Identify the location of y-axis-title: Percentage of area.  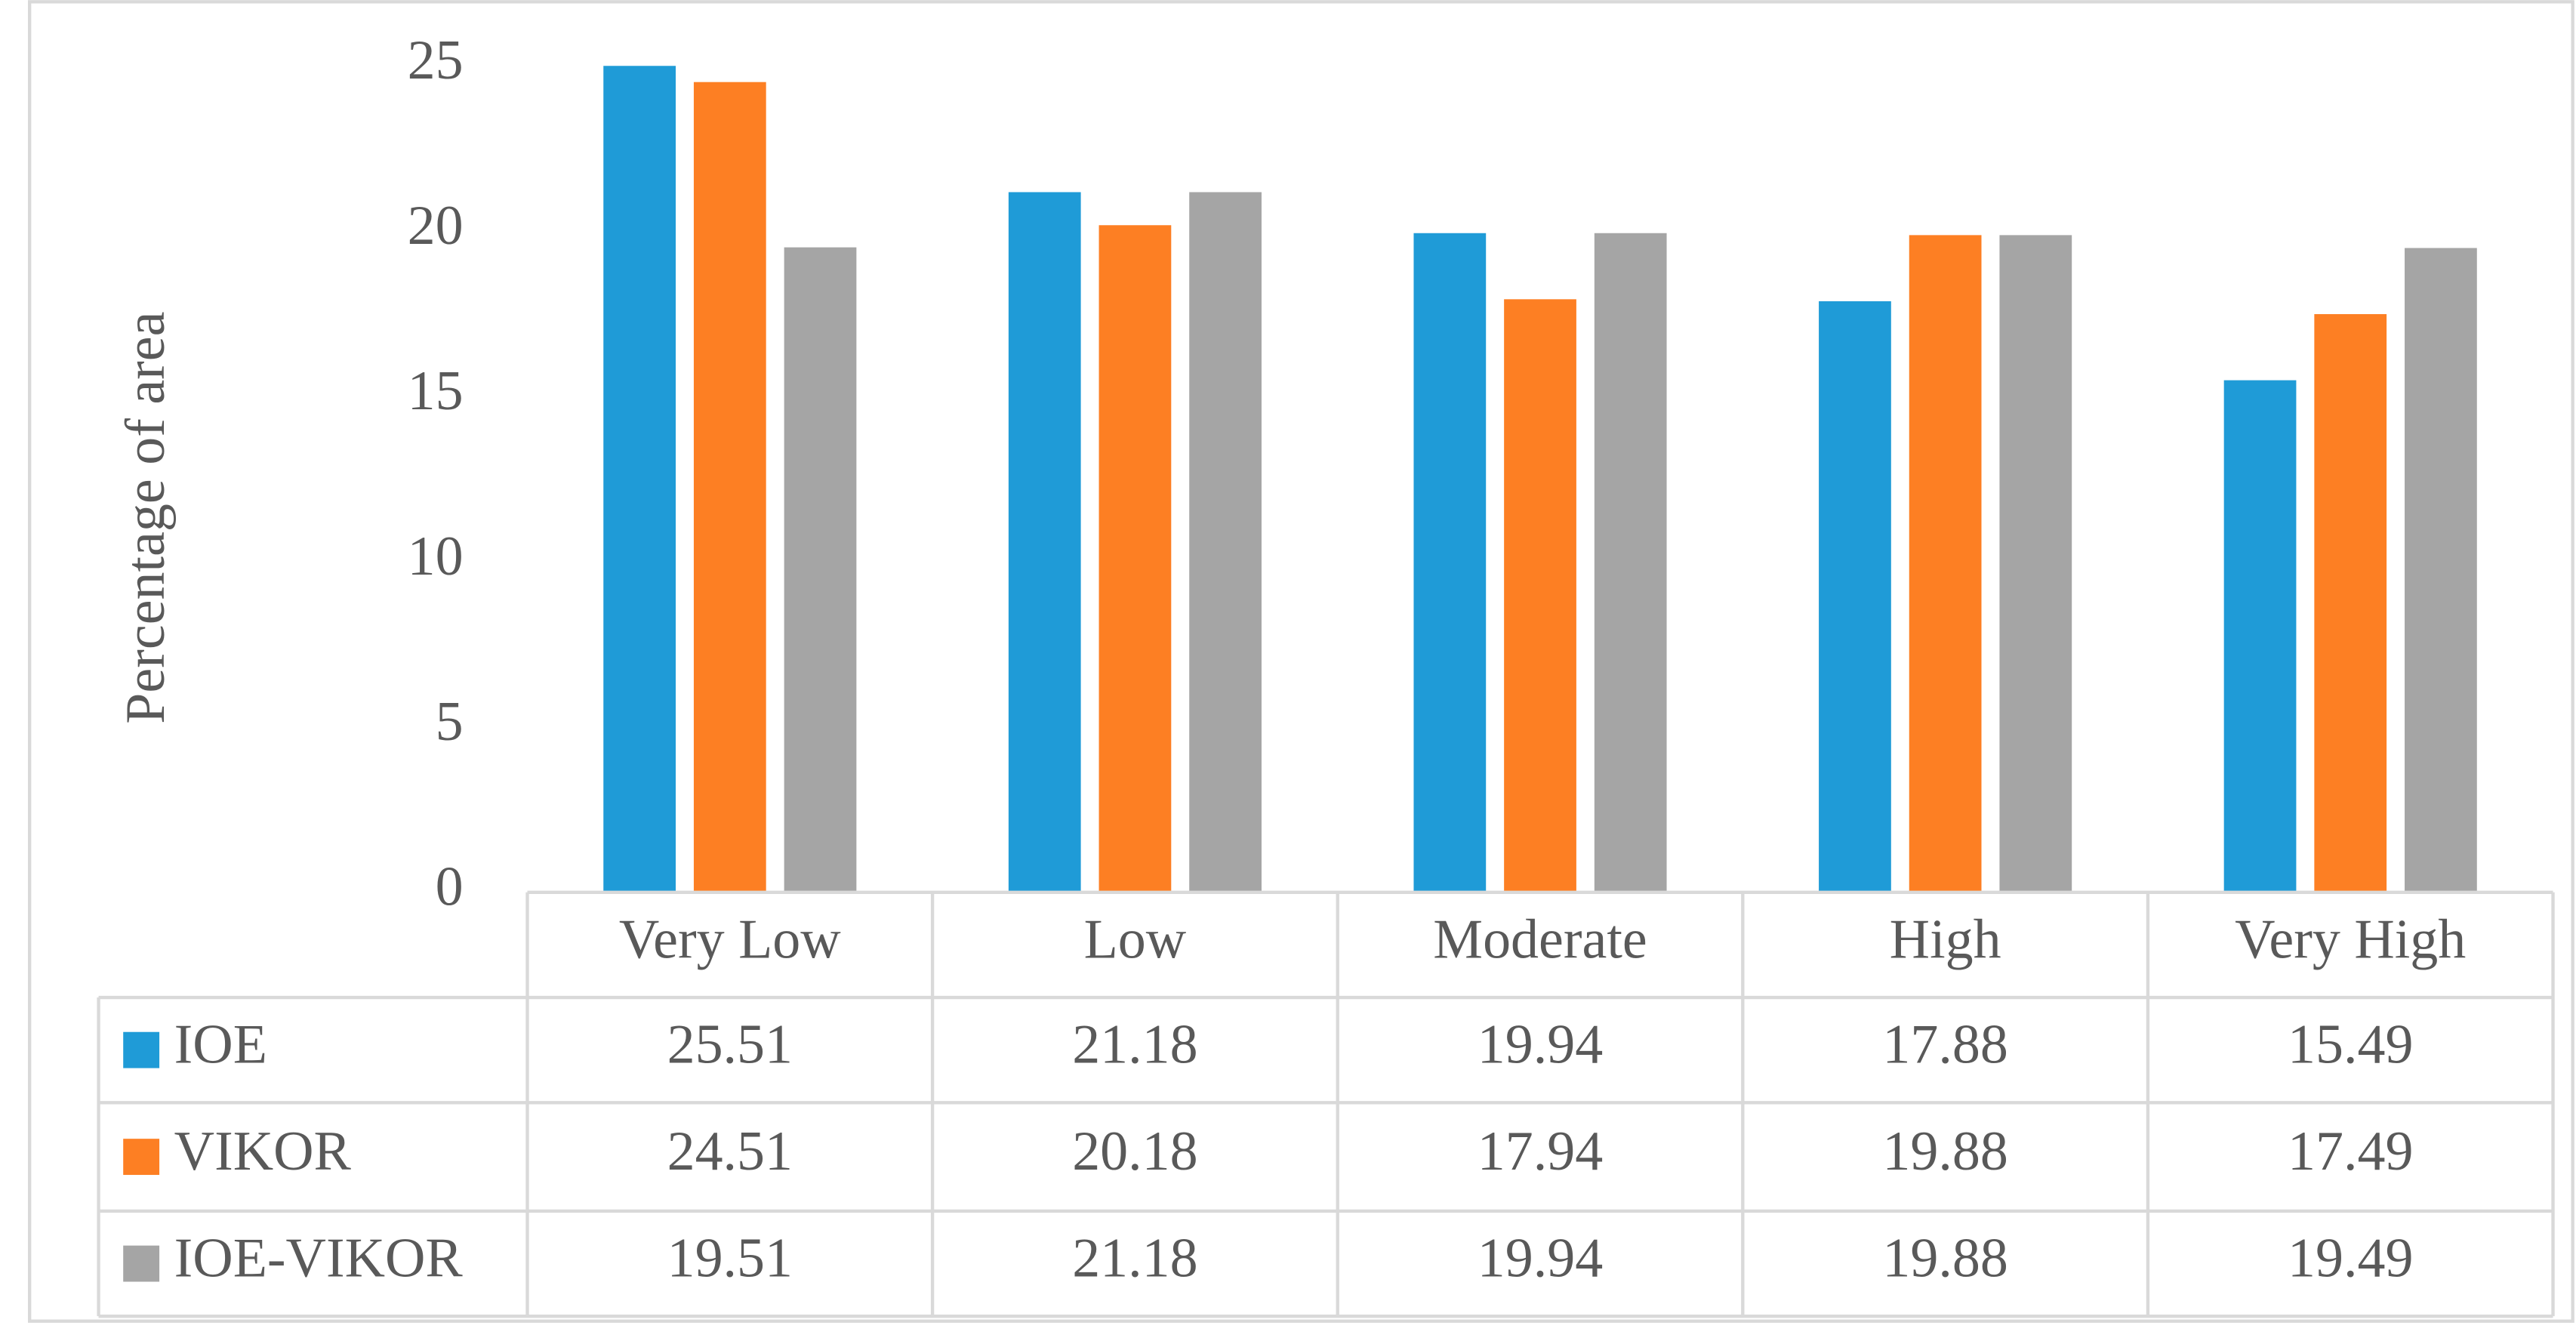
(146, 518).